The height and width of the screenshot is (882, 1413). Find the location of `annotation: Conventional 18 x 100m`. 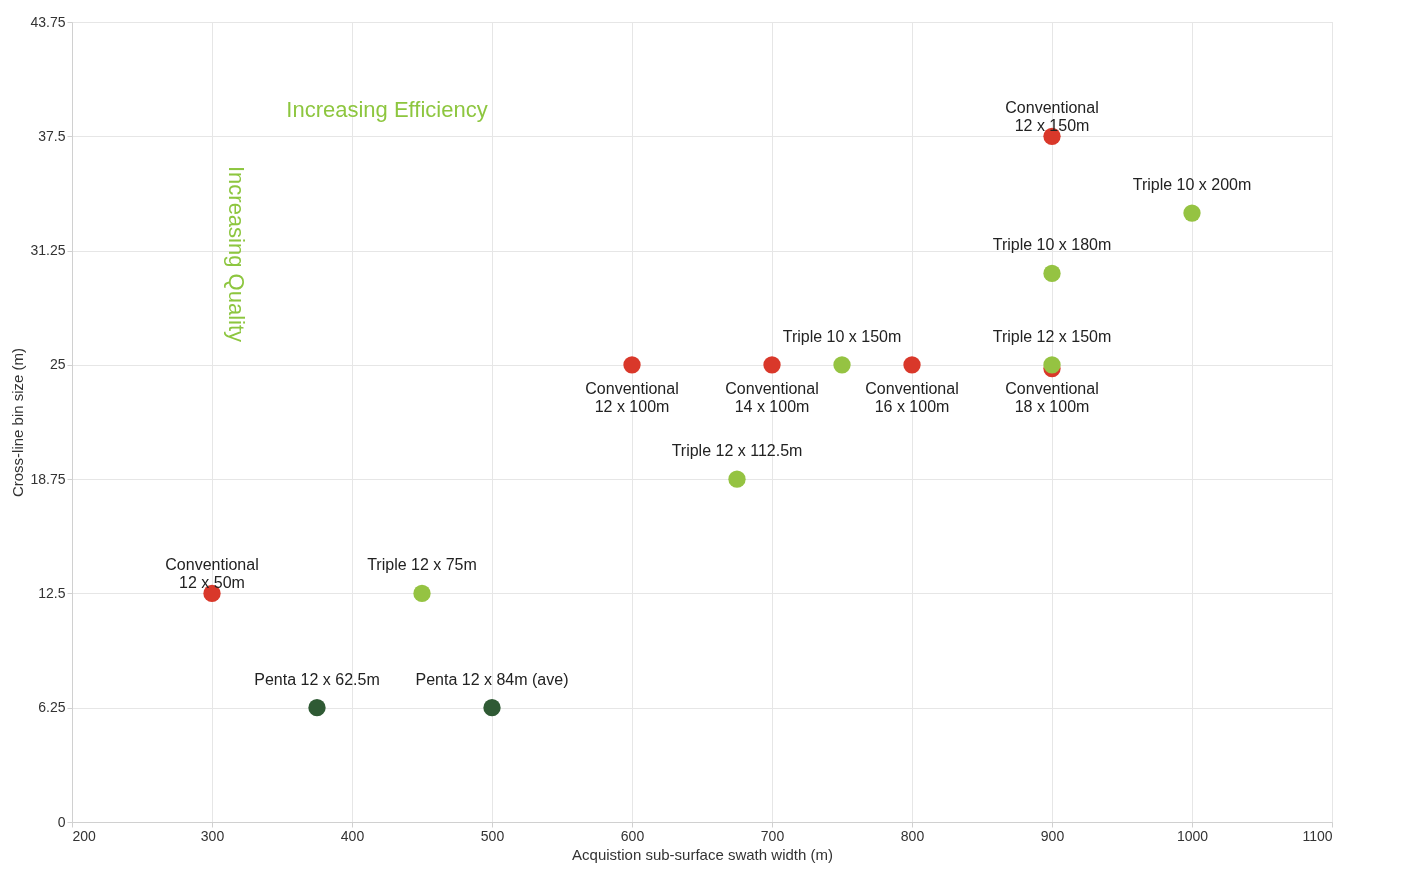

annotation: Conventional 18 x 100m is located at coordinates (1052, 397).